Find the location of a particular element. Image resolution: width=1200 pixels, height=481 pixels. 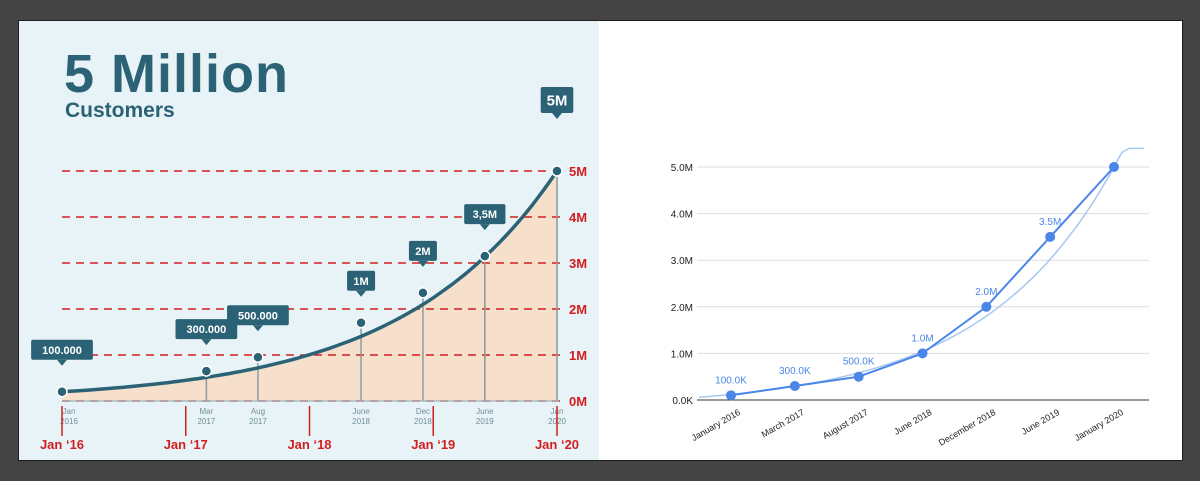

callout-label: 1M is located at coordinates (360, 282).